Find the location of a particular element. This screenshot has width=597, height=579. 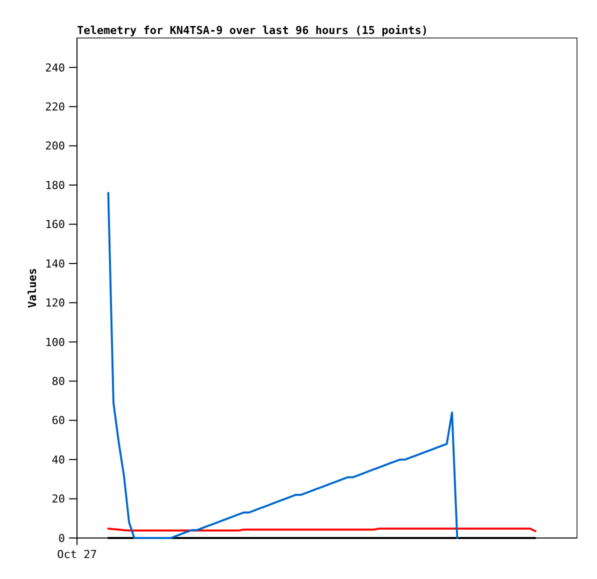

y-tick-label: 0 is located at coordinates (61, 538).